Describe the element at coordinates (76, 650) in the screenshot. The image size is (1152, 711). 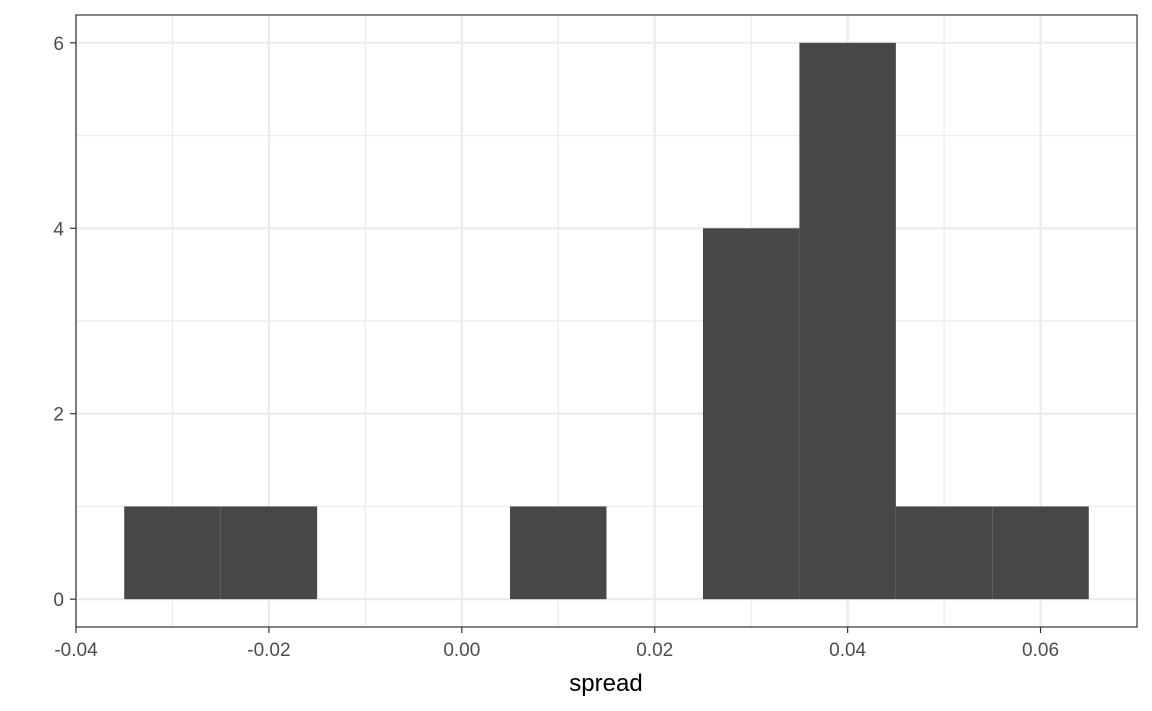
I see `x-tick-label: -0.04` at that location.